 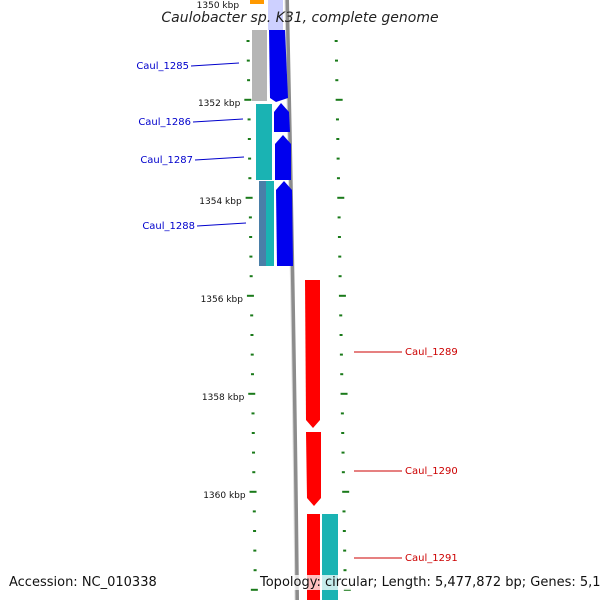 I want to click on forward-cds-caul1288, so click(x=284, y=223).